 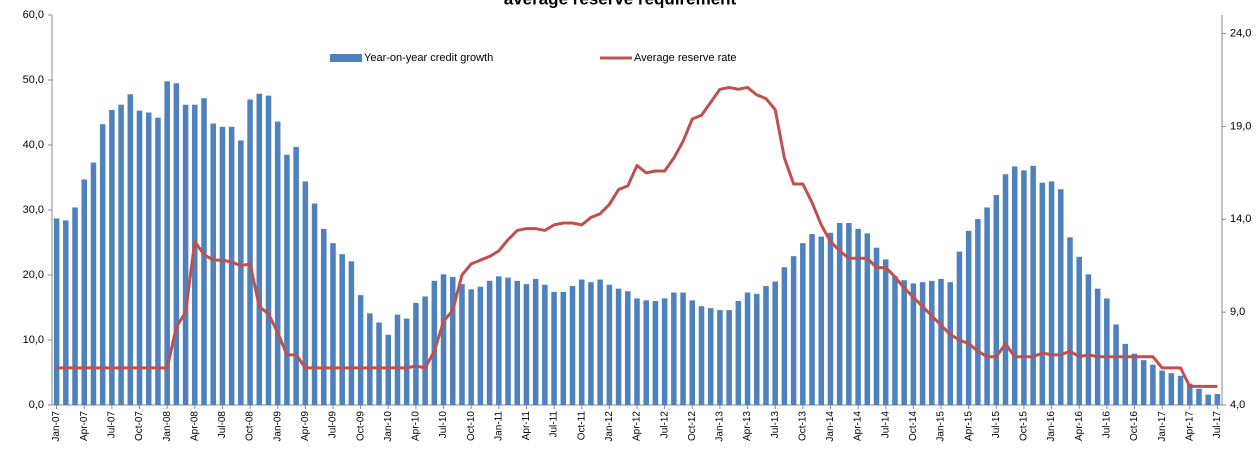 I want to click on x-tick-label: Jan-12, so click(x=609, y=426).